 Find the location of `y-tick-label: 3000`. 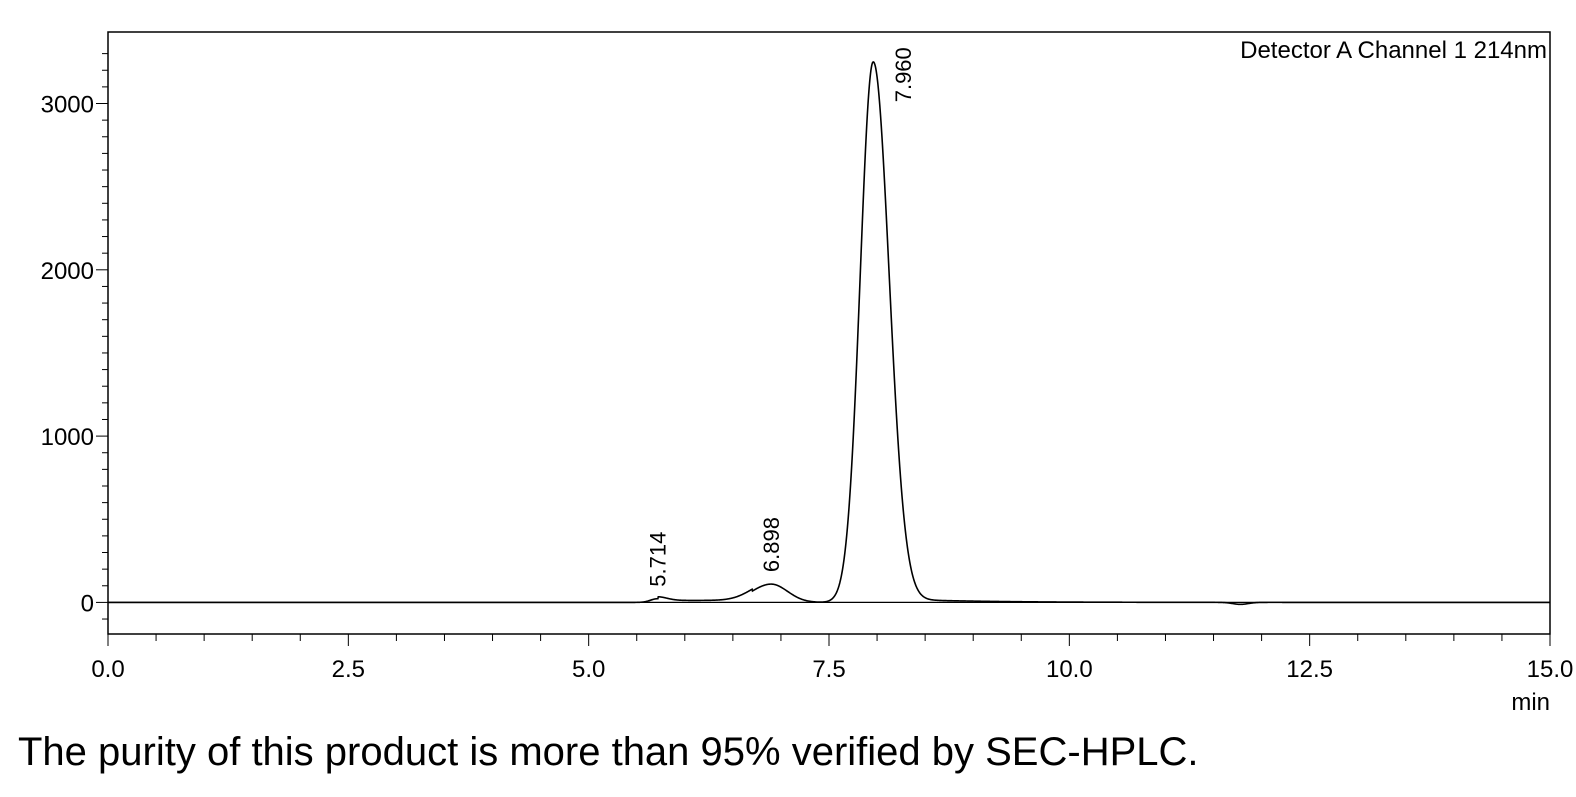

y-tick-label: 3000 is located at coordinates (67, 105).